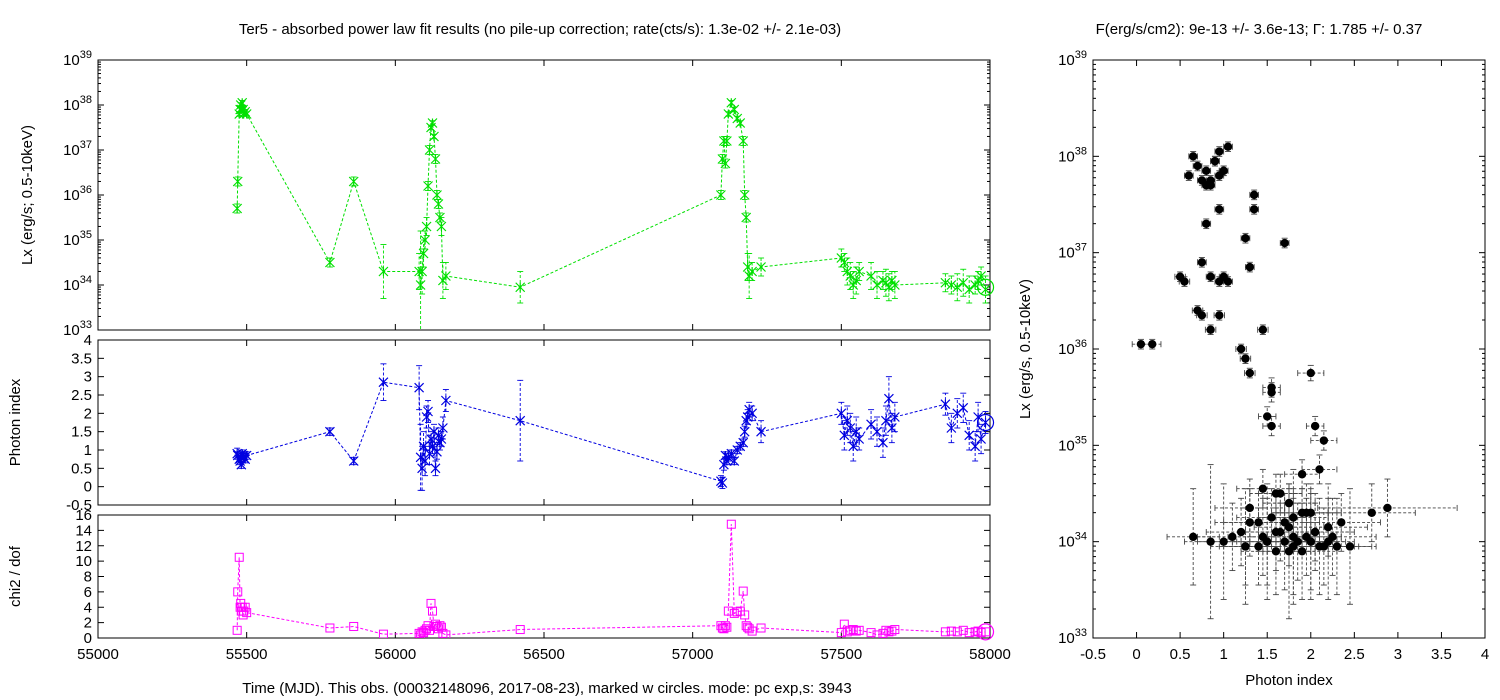  I want to click on y-tick-label: 6, so click(88, 592).